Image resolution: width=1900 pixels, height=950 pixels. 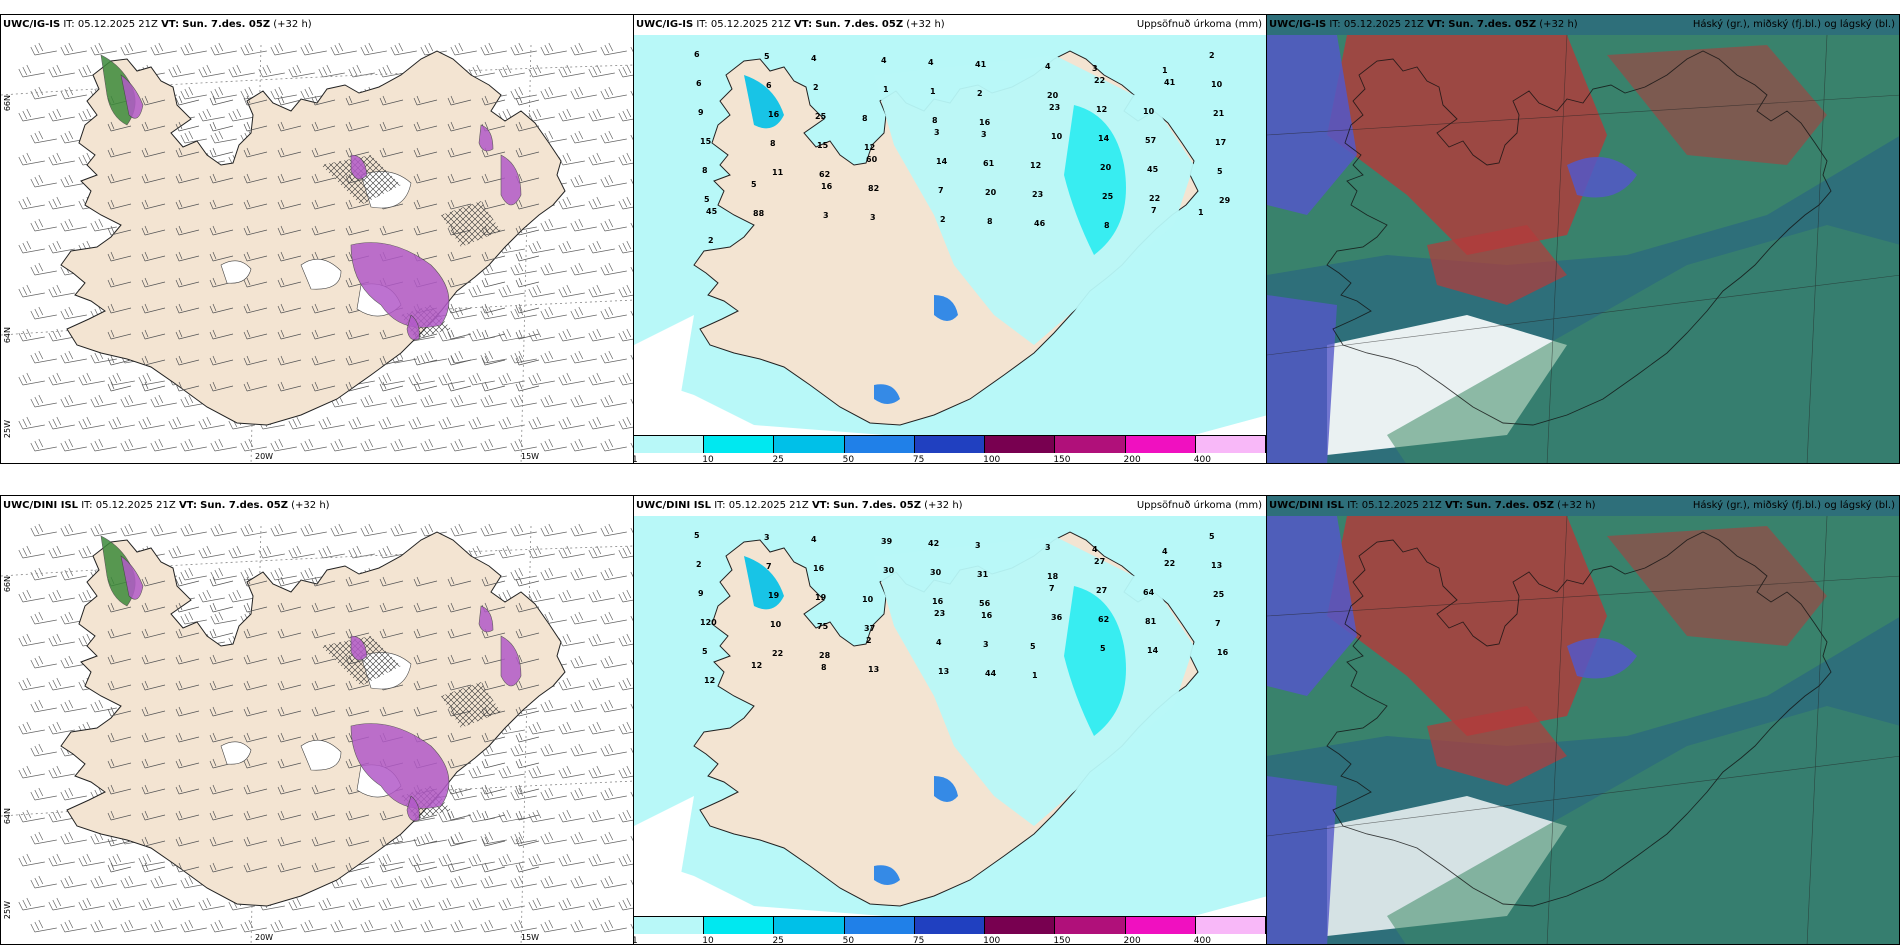 I want to click on precip-value-label: 75, so click(x=823, y=626).